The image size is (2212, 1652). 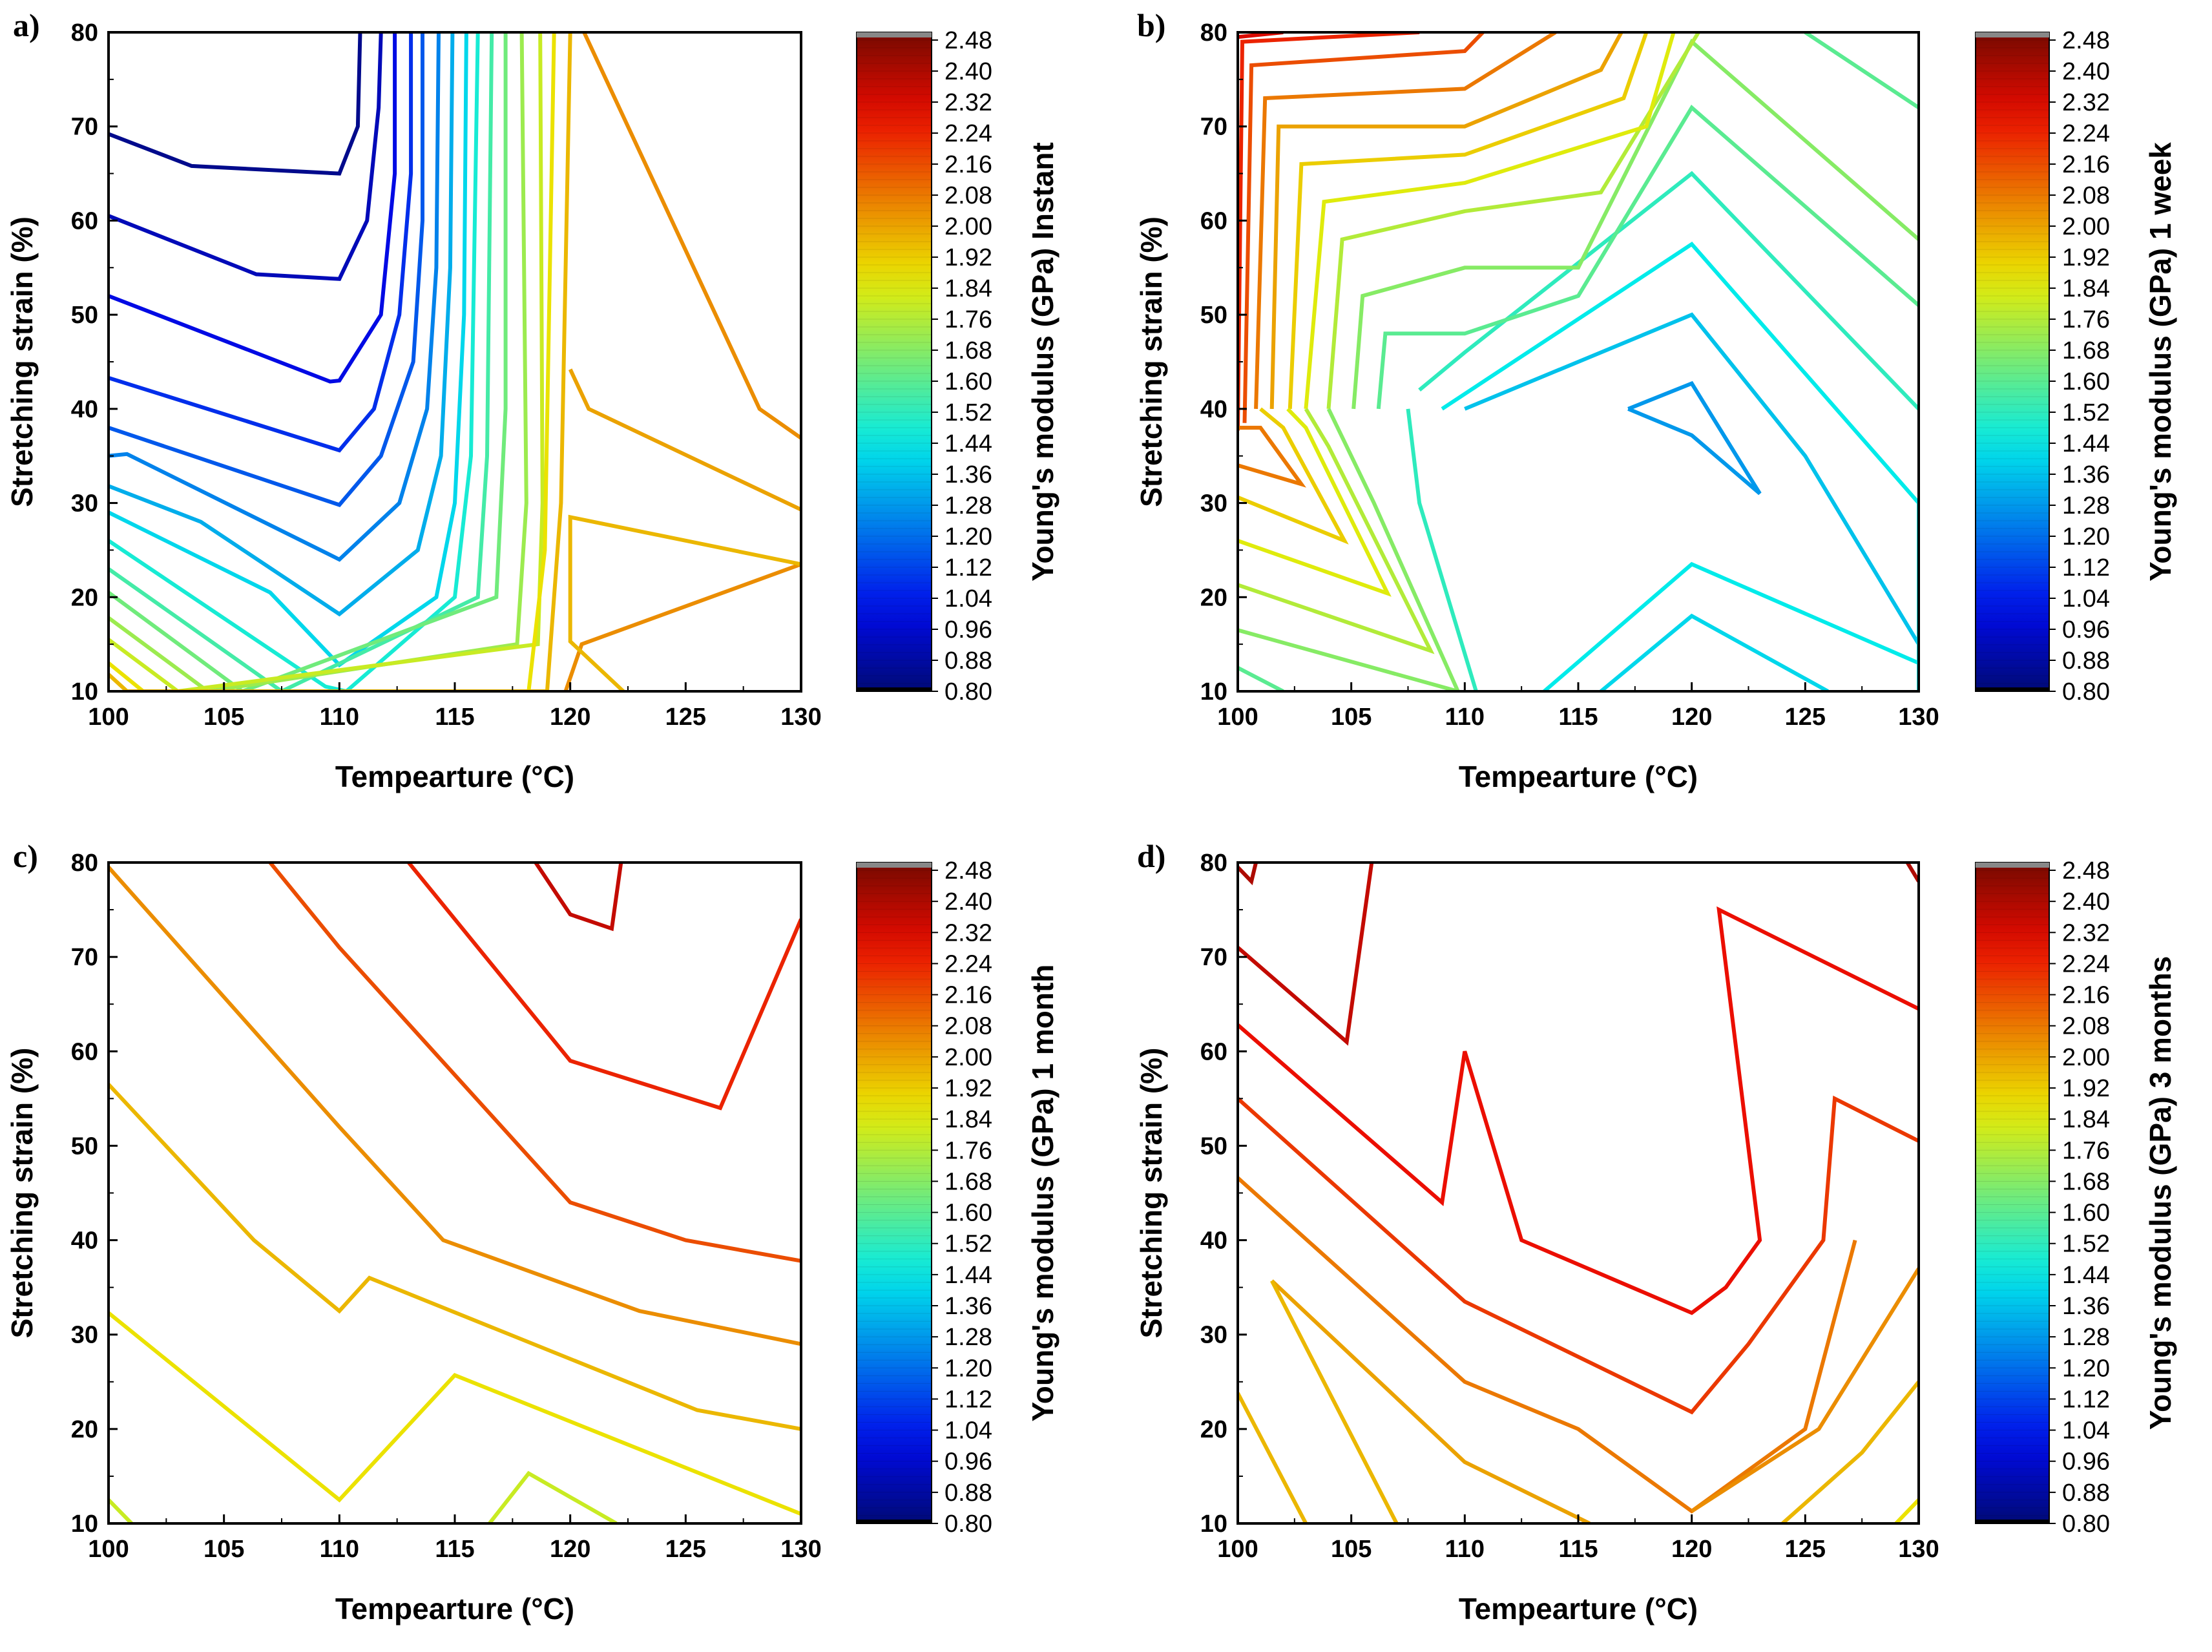 I want to click on colorbar-title: Young's modulus (GPa) 3 months, so click(x=2161, y=1193).